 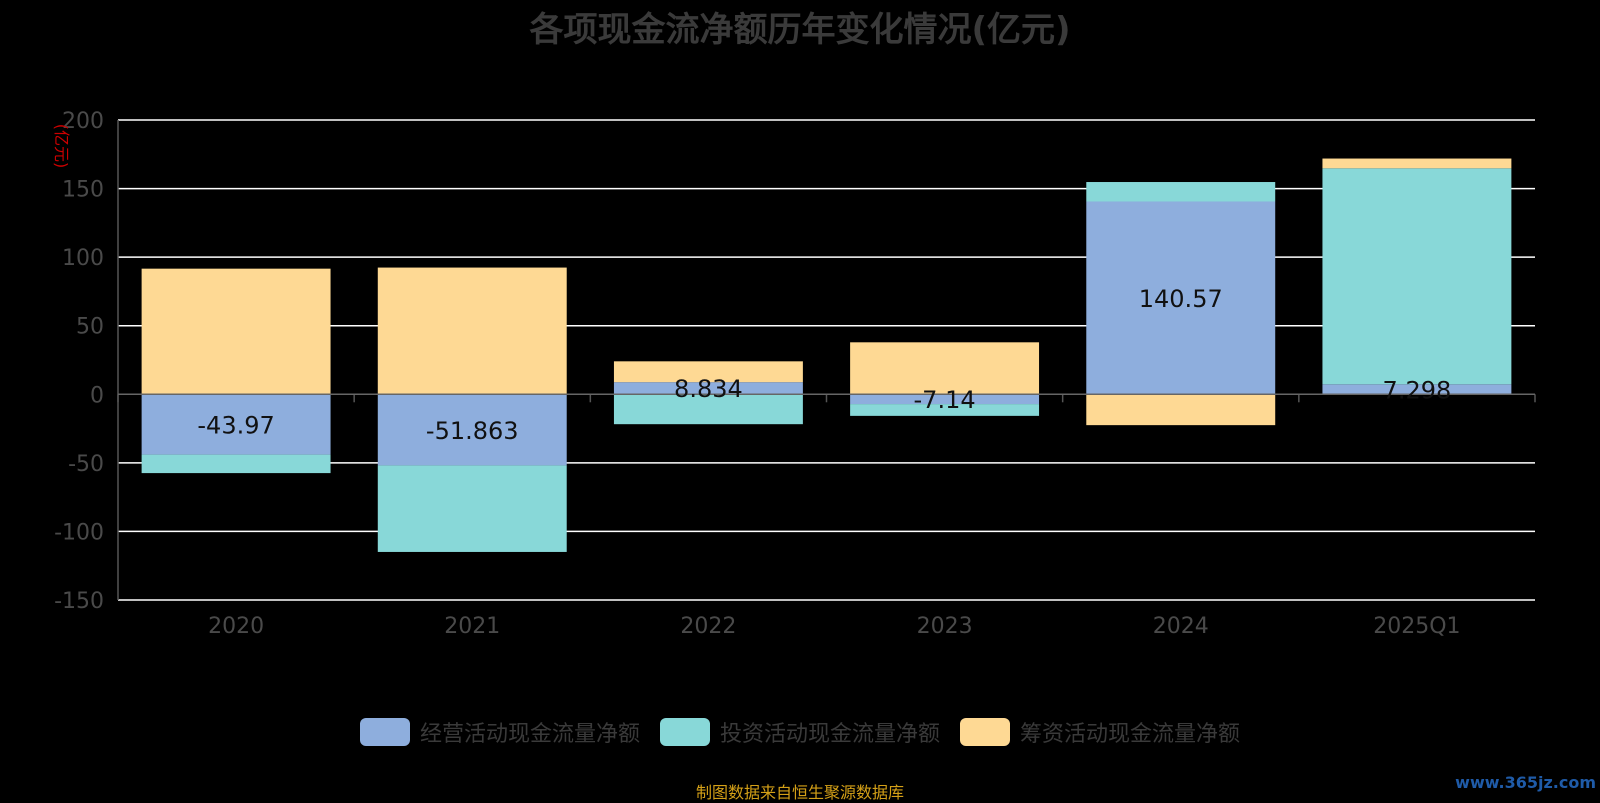 I want to click on legend-item-operating: 经营活动现金流量净额, so click(x=499, y=732).